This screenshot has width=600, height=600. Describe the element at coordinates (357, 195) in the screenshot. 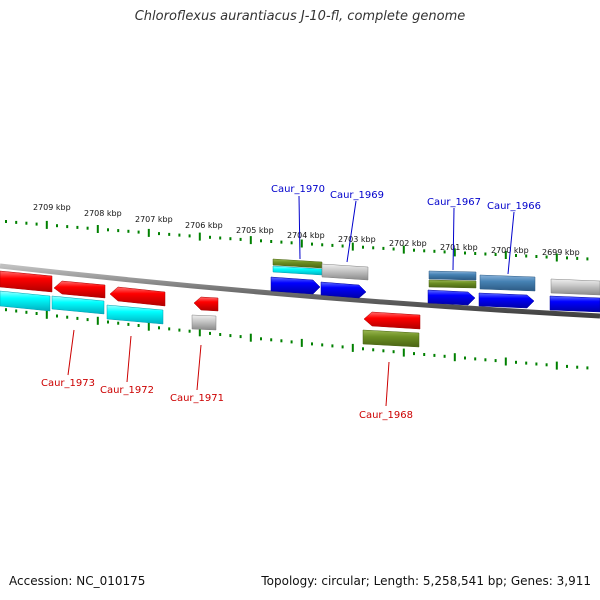

I see `gene-label-caur-1969: Caur_1969` at that location.